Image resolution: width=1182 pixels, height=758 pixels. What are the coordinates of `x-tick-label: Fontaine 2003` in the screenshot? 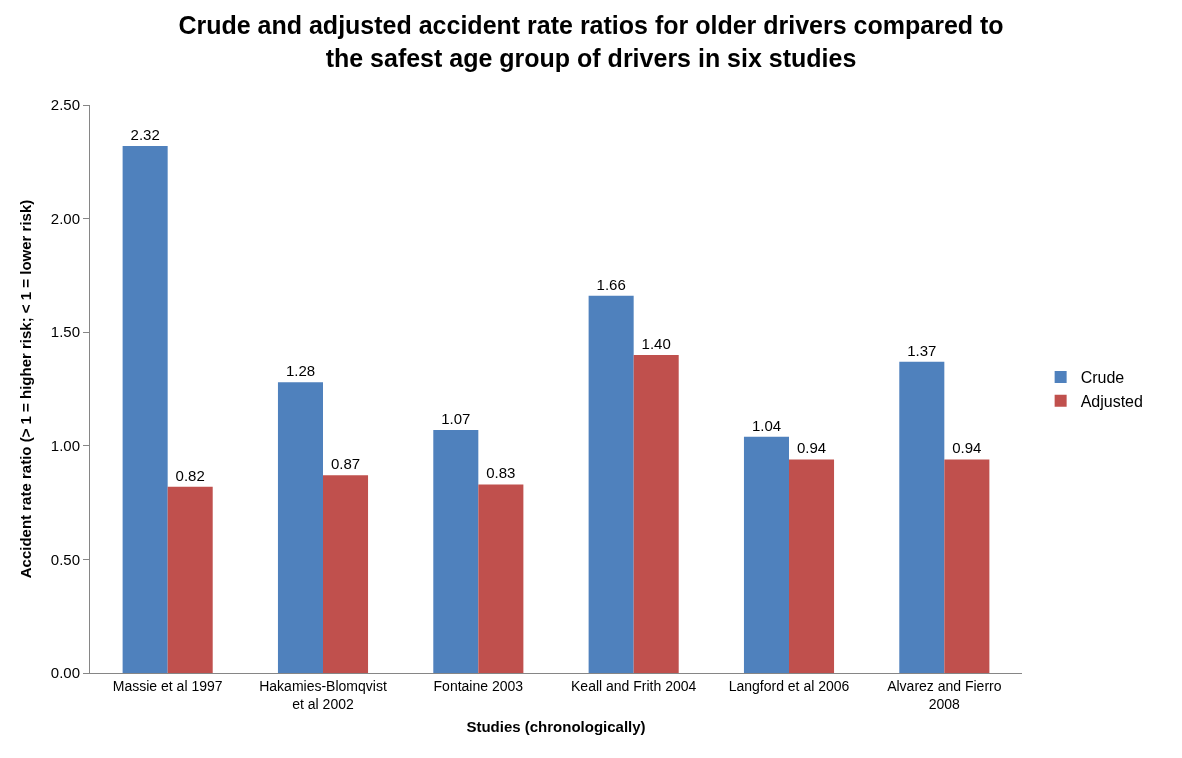 It's located at (478, 685).